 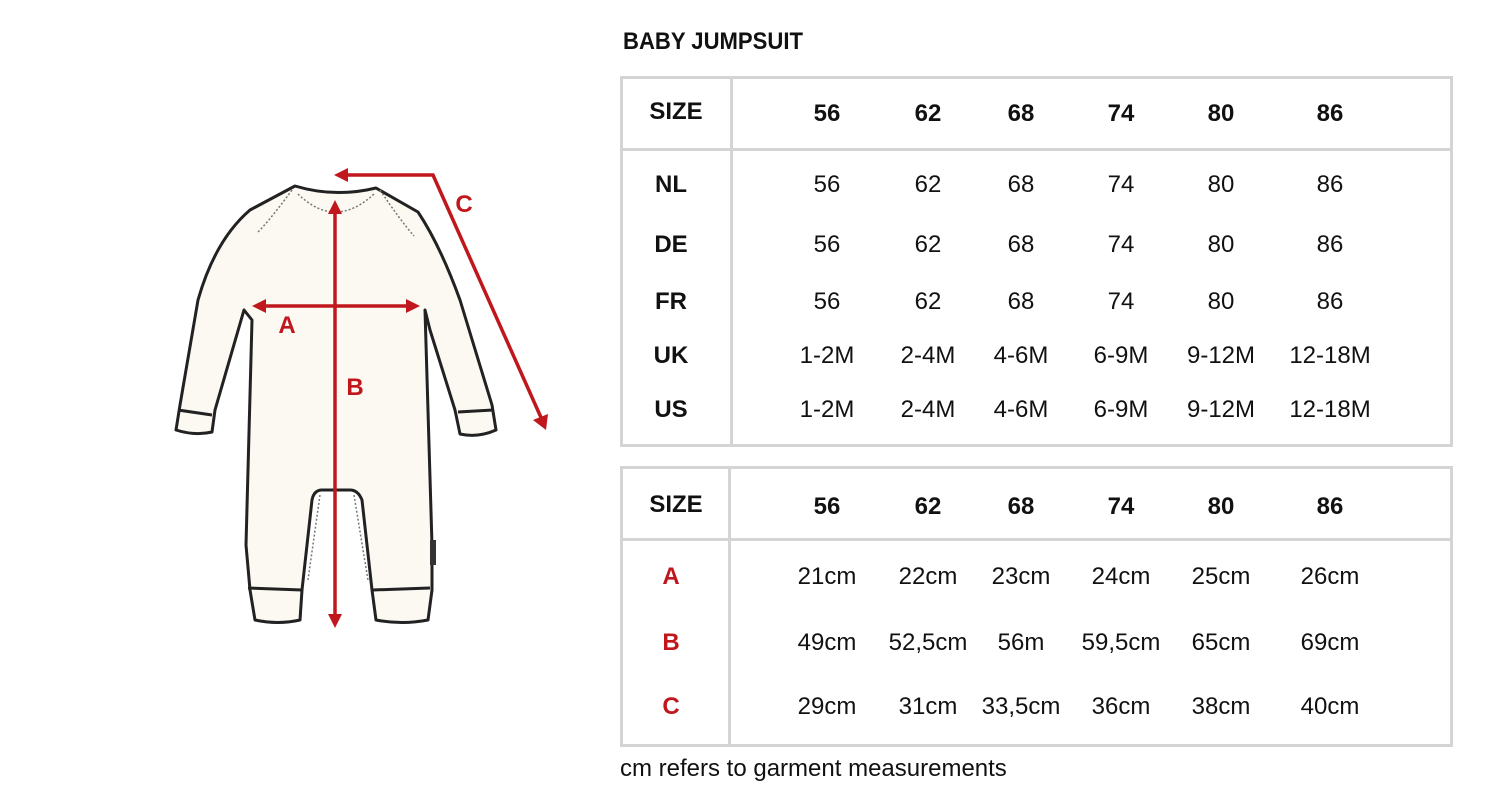 I want to click on label-tag, so click(x=433, y=552).